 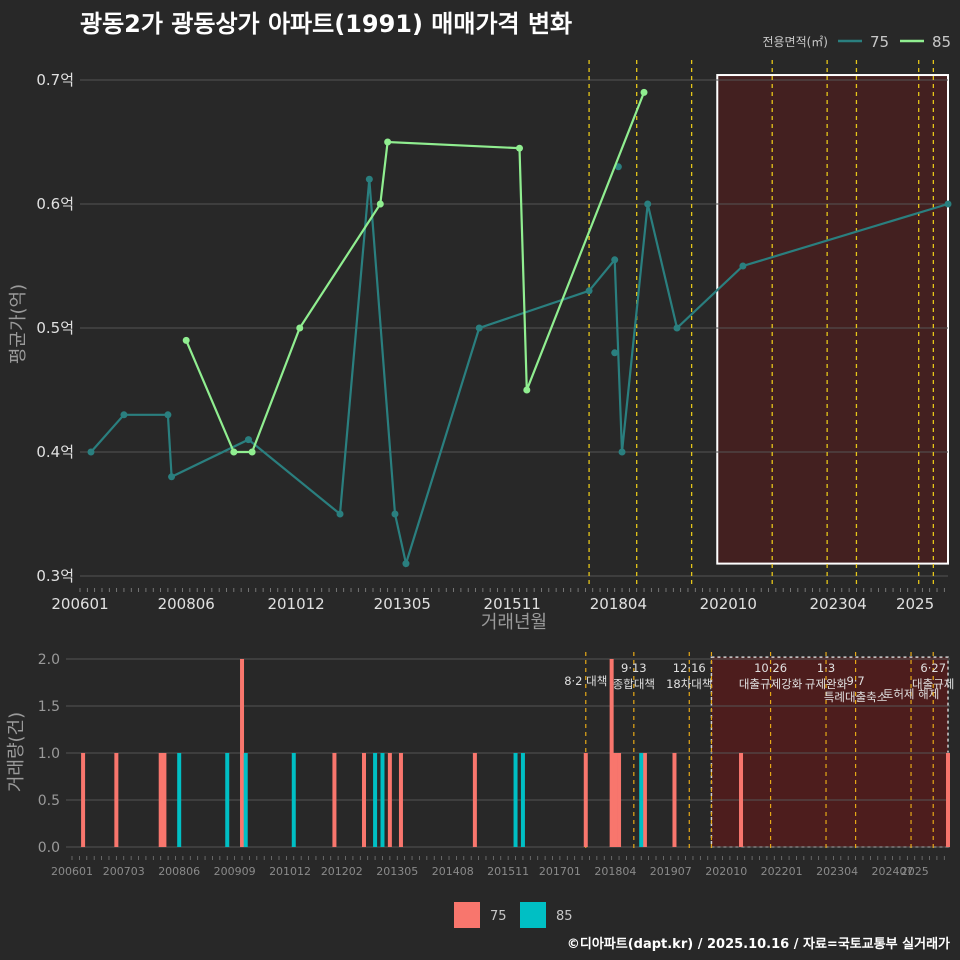 I want to click on x-tick-label: 202201, so click(x=782, y=871).